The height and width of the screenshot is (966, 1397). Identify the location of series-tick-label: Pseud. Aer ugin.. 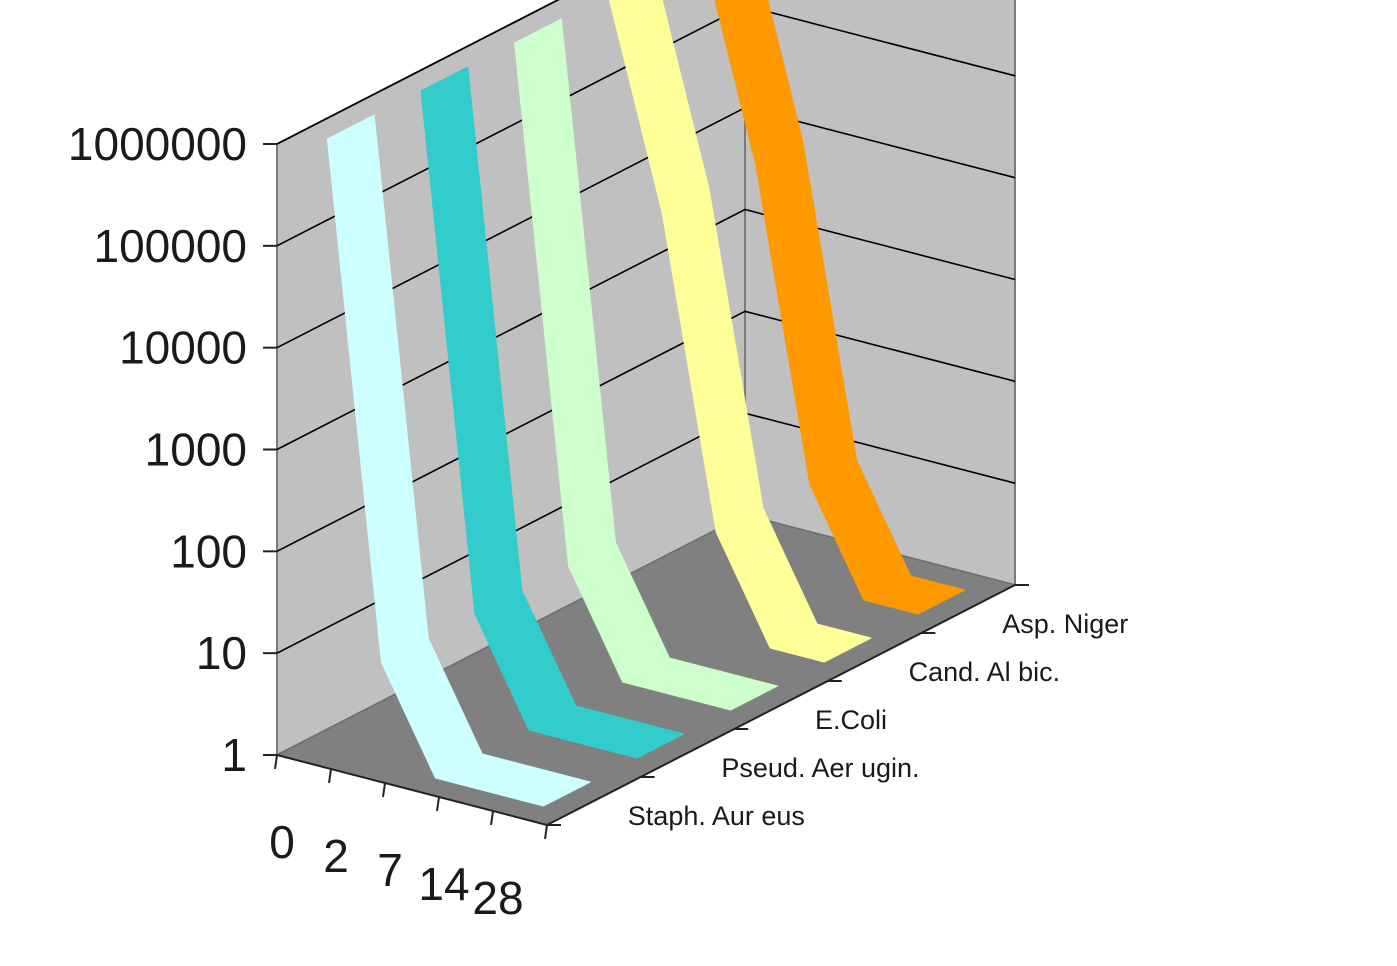
(820, 768).